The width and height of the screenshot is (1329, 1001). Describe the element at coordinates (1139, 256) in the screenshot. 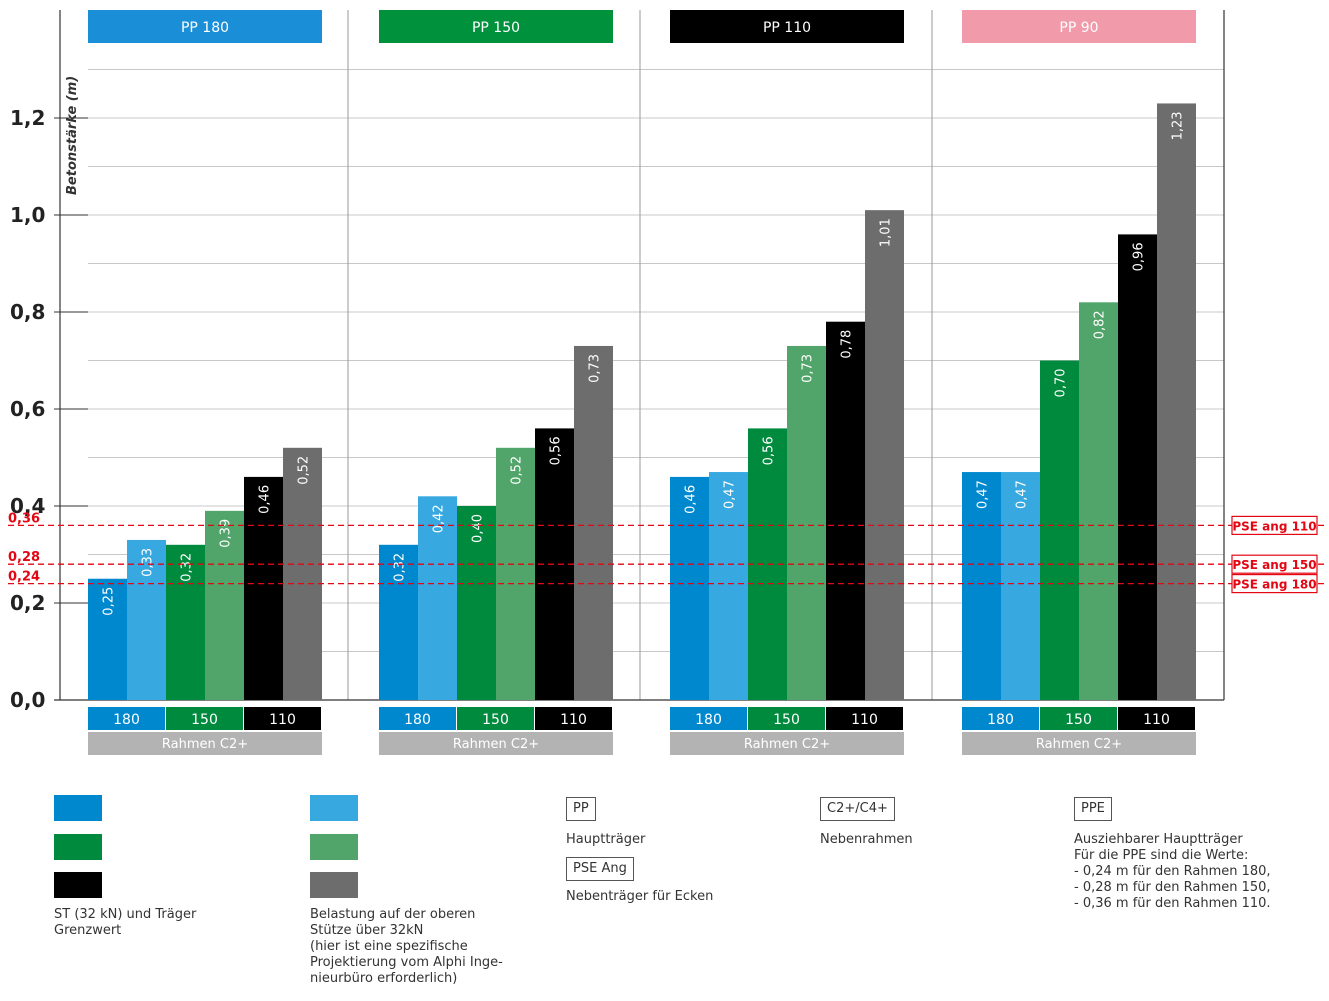

I see `bar-value-label: 0,96` at that location.